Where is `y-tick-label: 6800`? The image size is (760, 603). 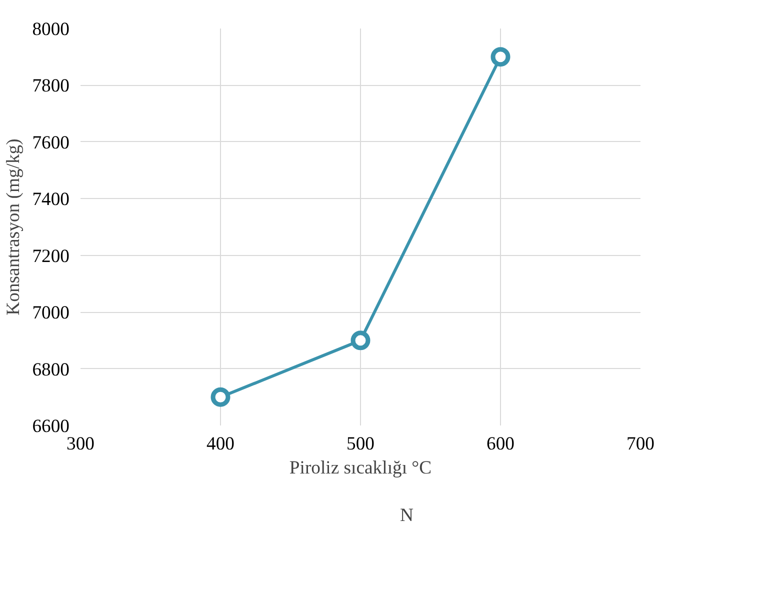 y-tick-label: 6800 is located at coordinates (51, 369).